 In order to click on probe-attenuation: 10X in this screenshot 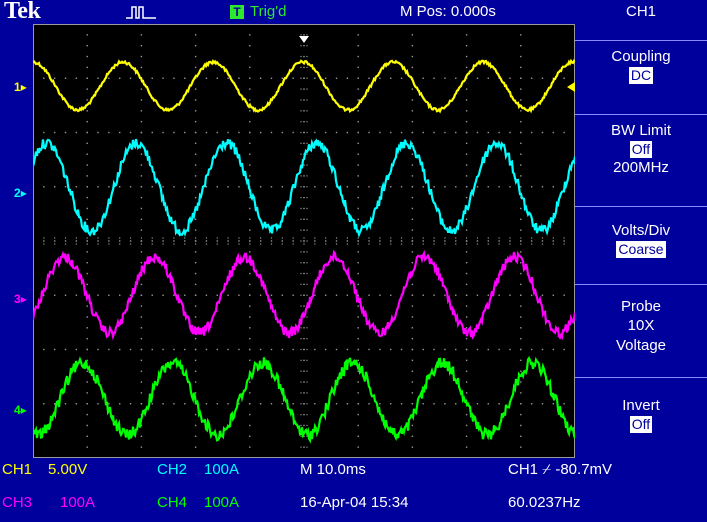, I will do `click(641, 325)`.